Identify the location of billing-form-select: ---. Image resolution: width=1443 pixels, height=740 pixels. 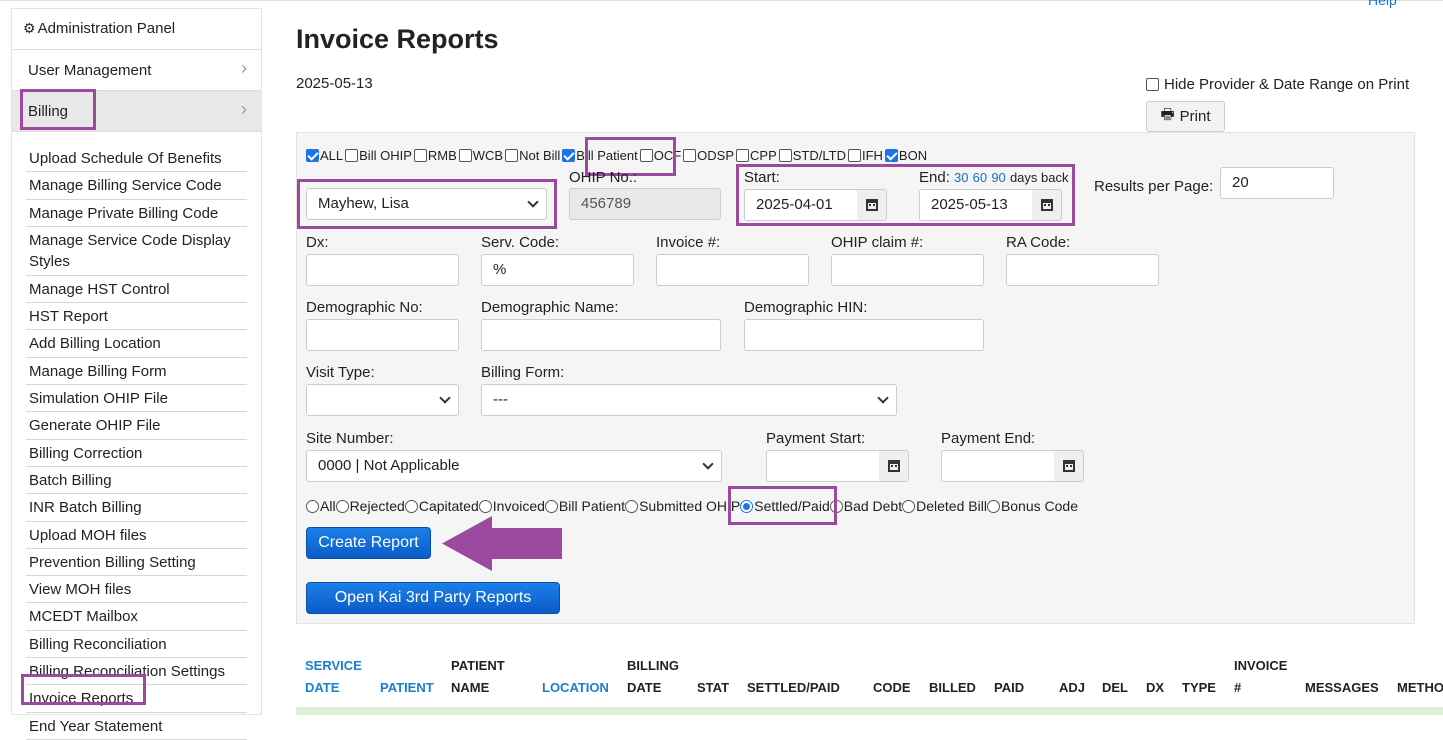
(689, 400).